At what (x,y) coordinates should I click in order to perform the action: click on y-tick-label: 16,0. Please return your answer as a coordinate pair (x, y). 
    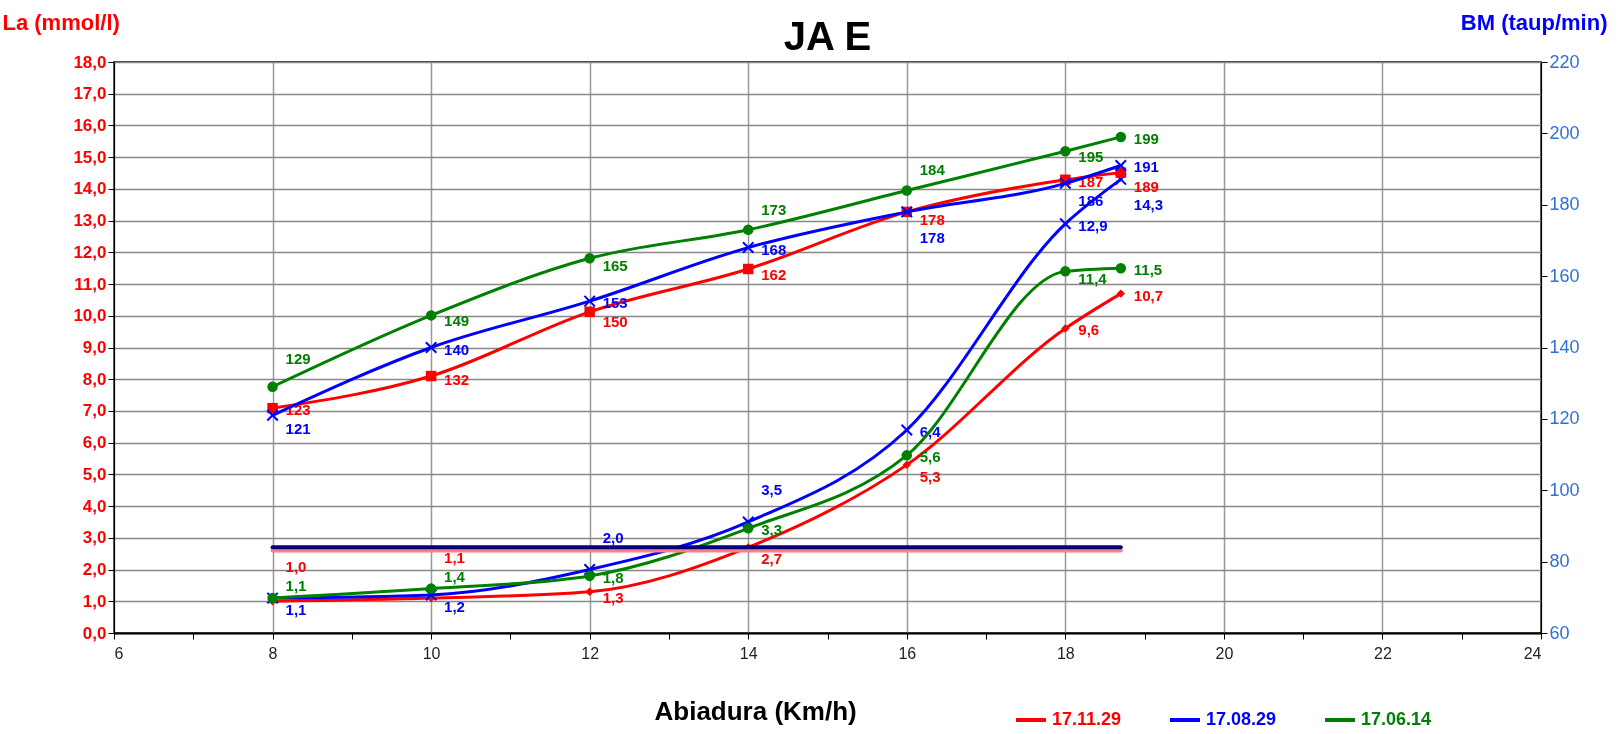
    Looking at the image, I should click on (90, 125).